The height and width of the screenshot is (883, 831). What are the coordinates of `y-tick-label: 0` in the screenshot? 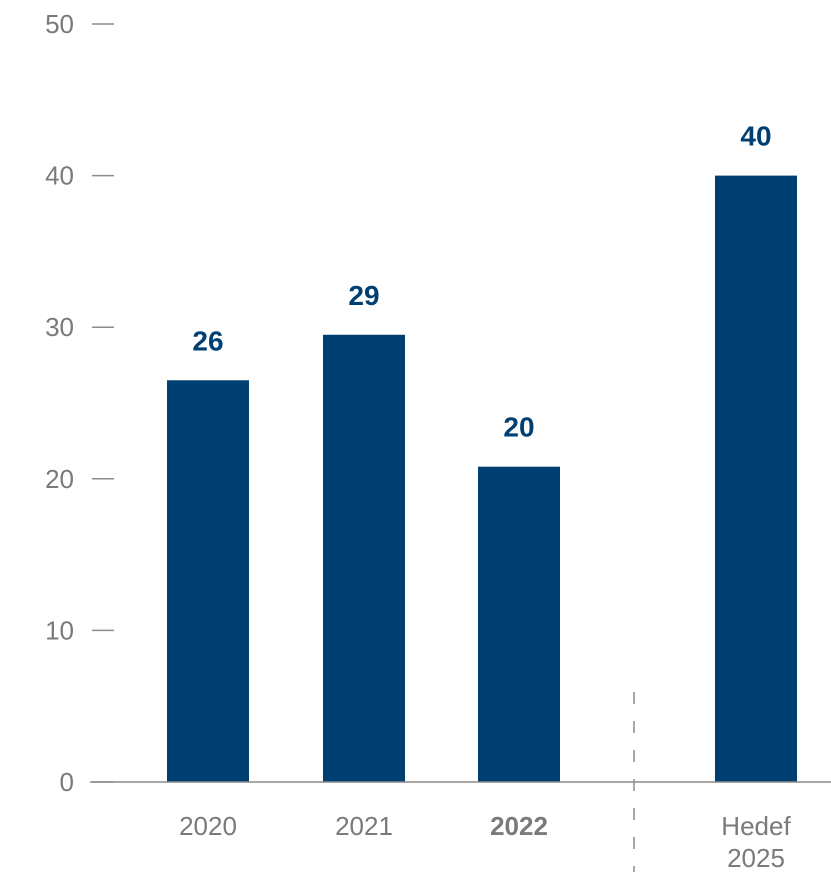 It's located at (67, 782).